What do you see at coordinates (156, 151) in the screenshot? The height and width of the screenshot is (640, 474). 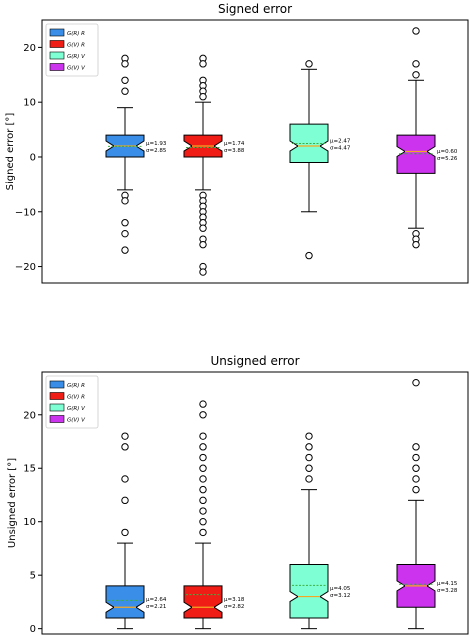 I see `stat-sigma-label: σ=2.85` at bounding box center [156, 151].